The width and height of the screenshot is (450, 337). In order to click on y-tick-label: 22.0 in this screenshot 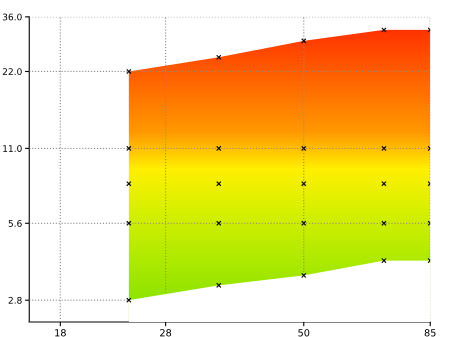, I will do `click(12, 72)`.